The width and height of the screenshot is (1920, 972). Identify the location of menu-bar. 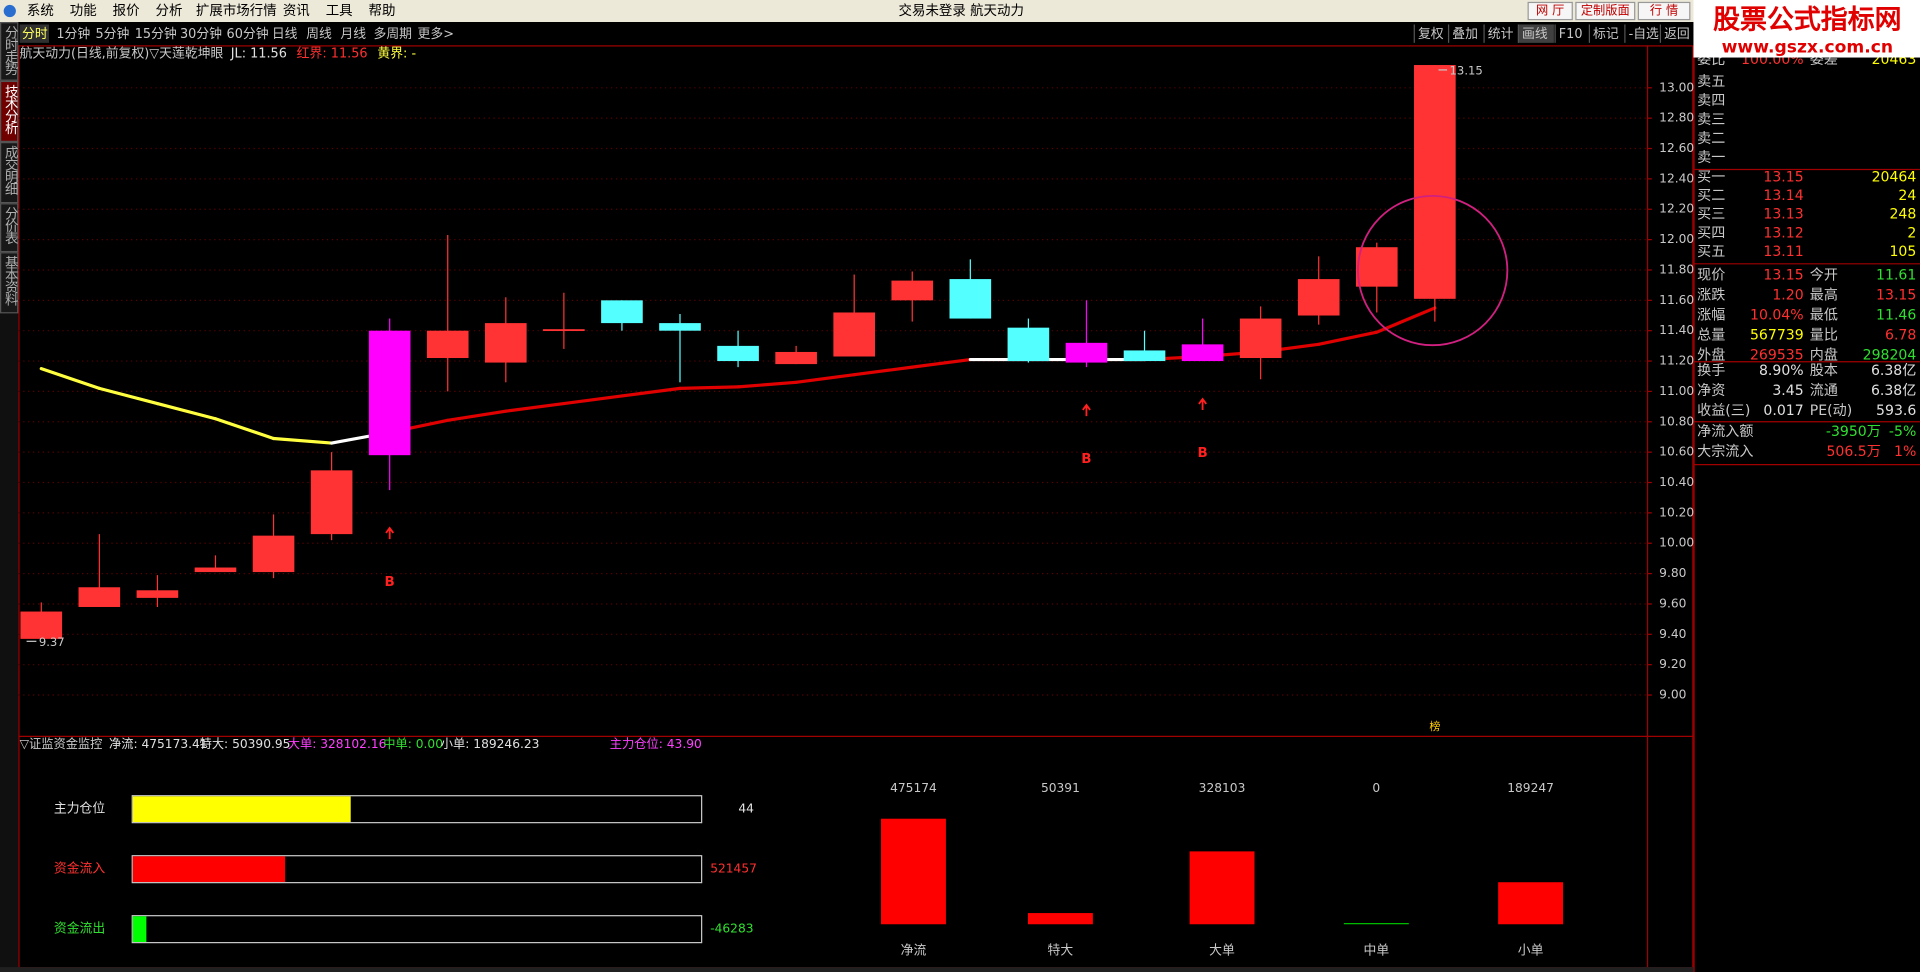
(960, 11).